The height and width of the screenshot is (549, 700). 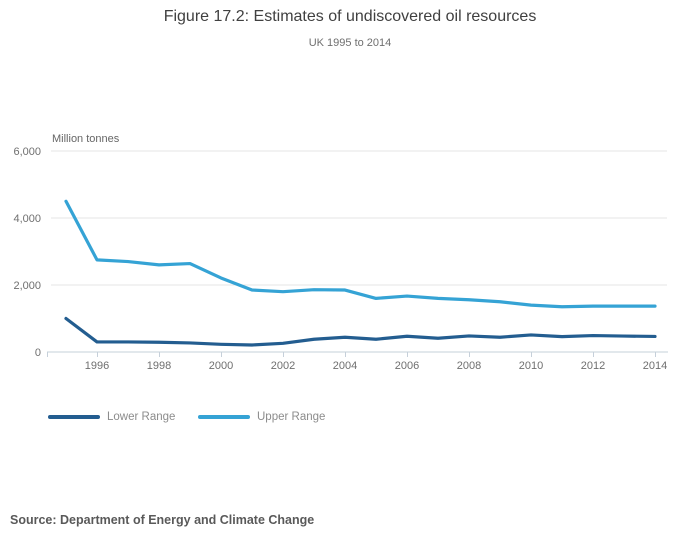 I want to click on legend-item-lower-range: Lower Range, so click(x=111, y=416).